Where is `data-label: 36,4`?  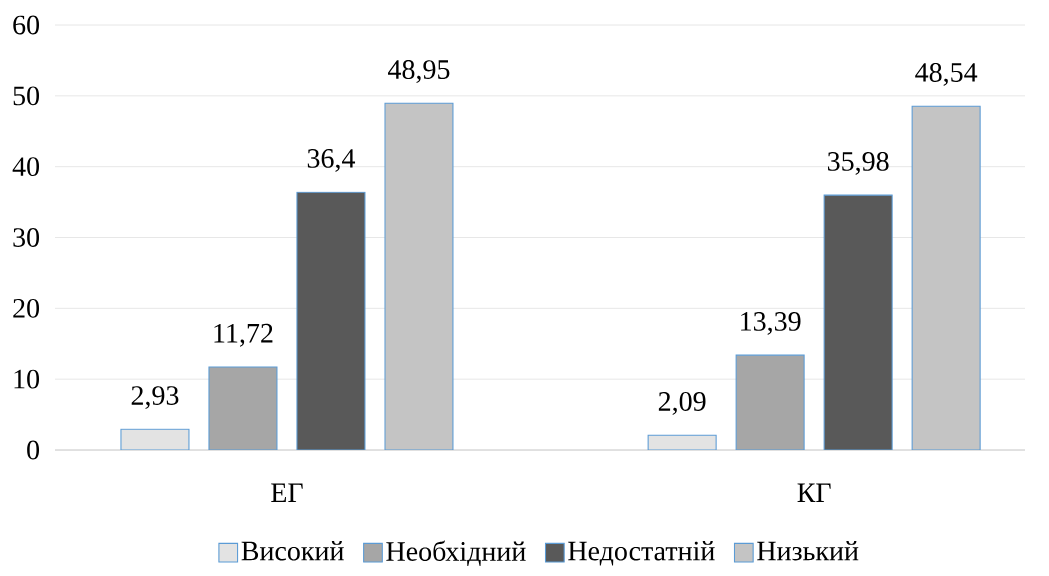 data-label: 36,4 is located at coordinates (331, 160).